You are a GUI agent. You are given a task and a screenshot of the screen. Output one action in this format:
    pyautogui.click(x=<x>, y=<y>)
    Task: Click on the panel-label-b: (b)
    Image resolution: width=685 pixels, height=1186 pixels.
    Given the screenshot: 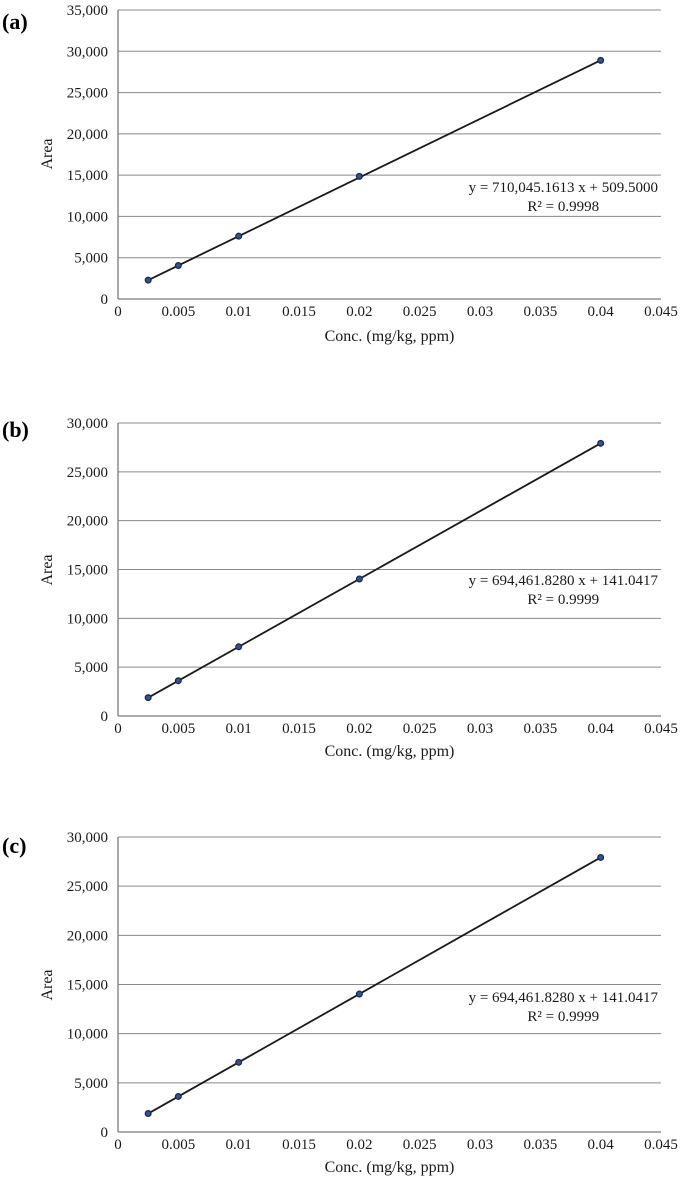 What is the action you would take?
    pyautogui.click(x=15, y=429)
    